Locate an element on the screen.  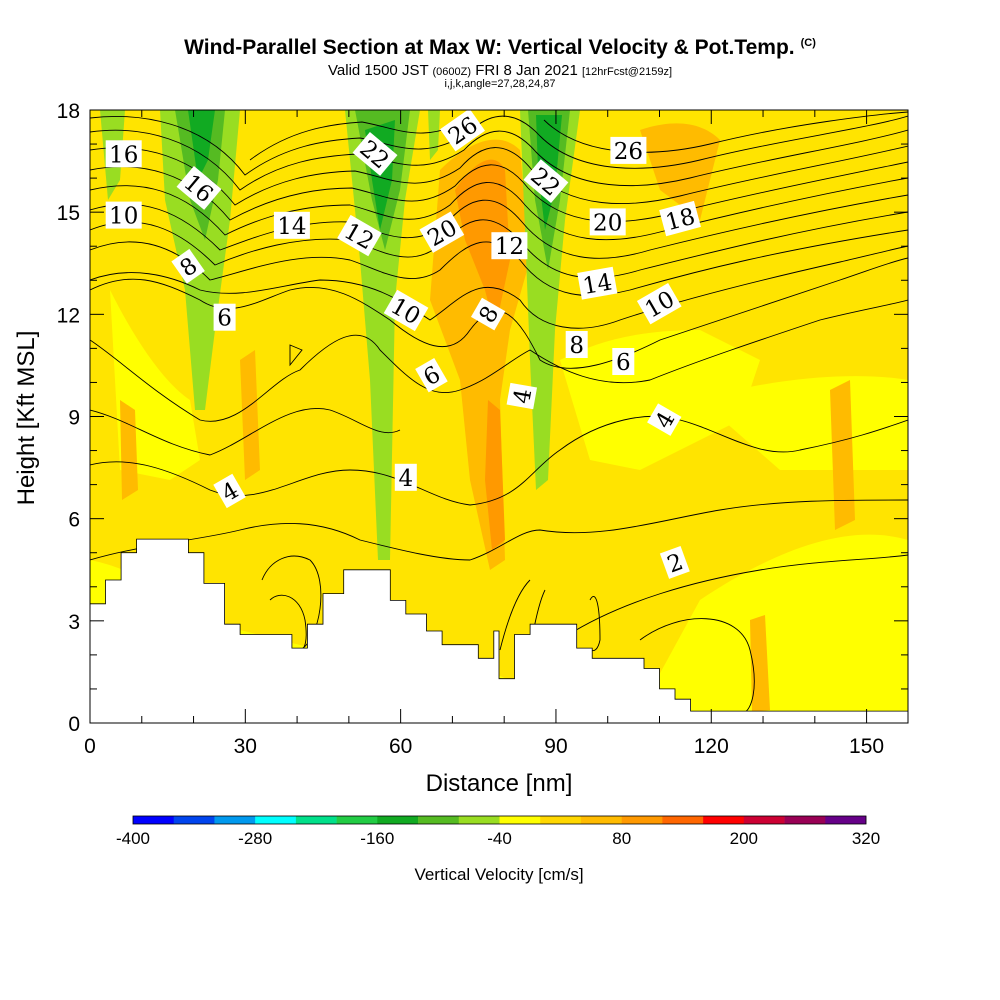
theta-label: 14 is located at coordinates (291, 225).